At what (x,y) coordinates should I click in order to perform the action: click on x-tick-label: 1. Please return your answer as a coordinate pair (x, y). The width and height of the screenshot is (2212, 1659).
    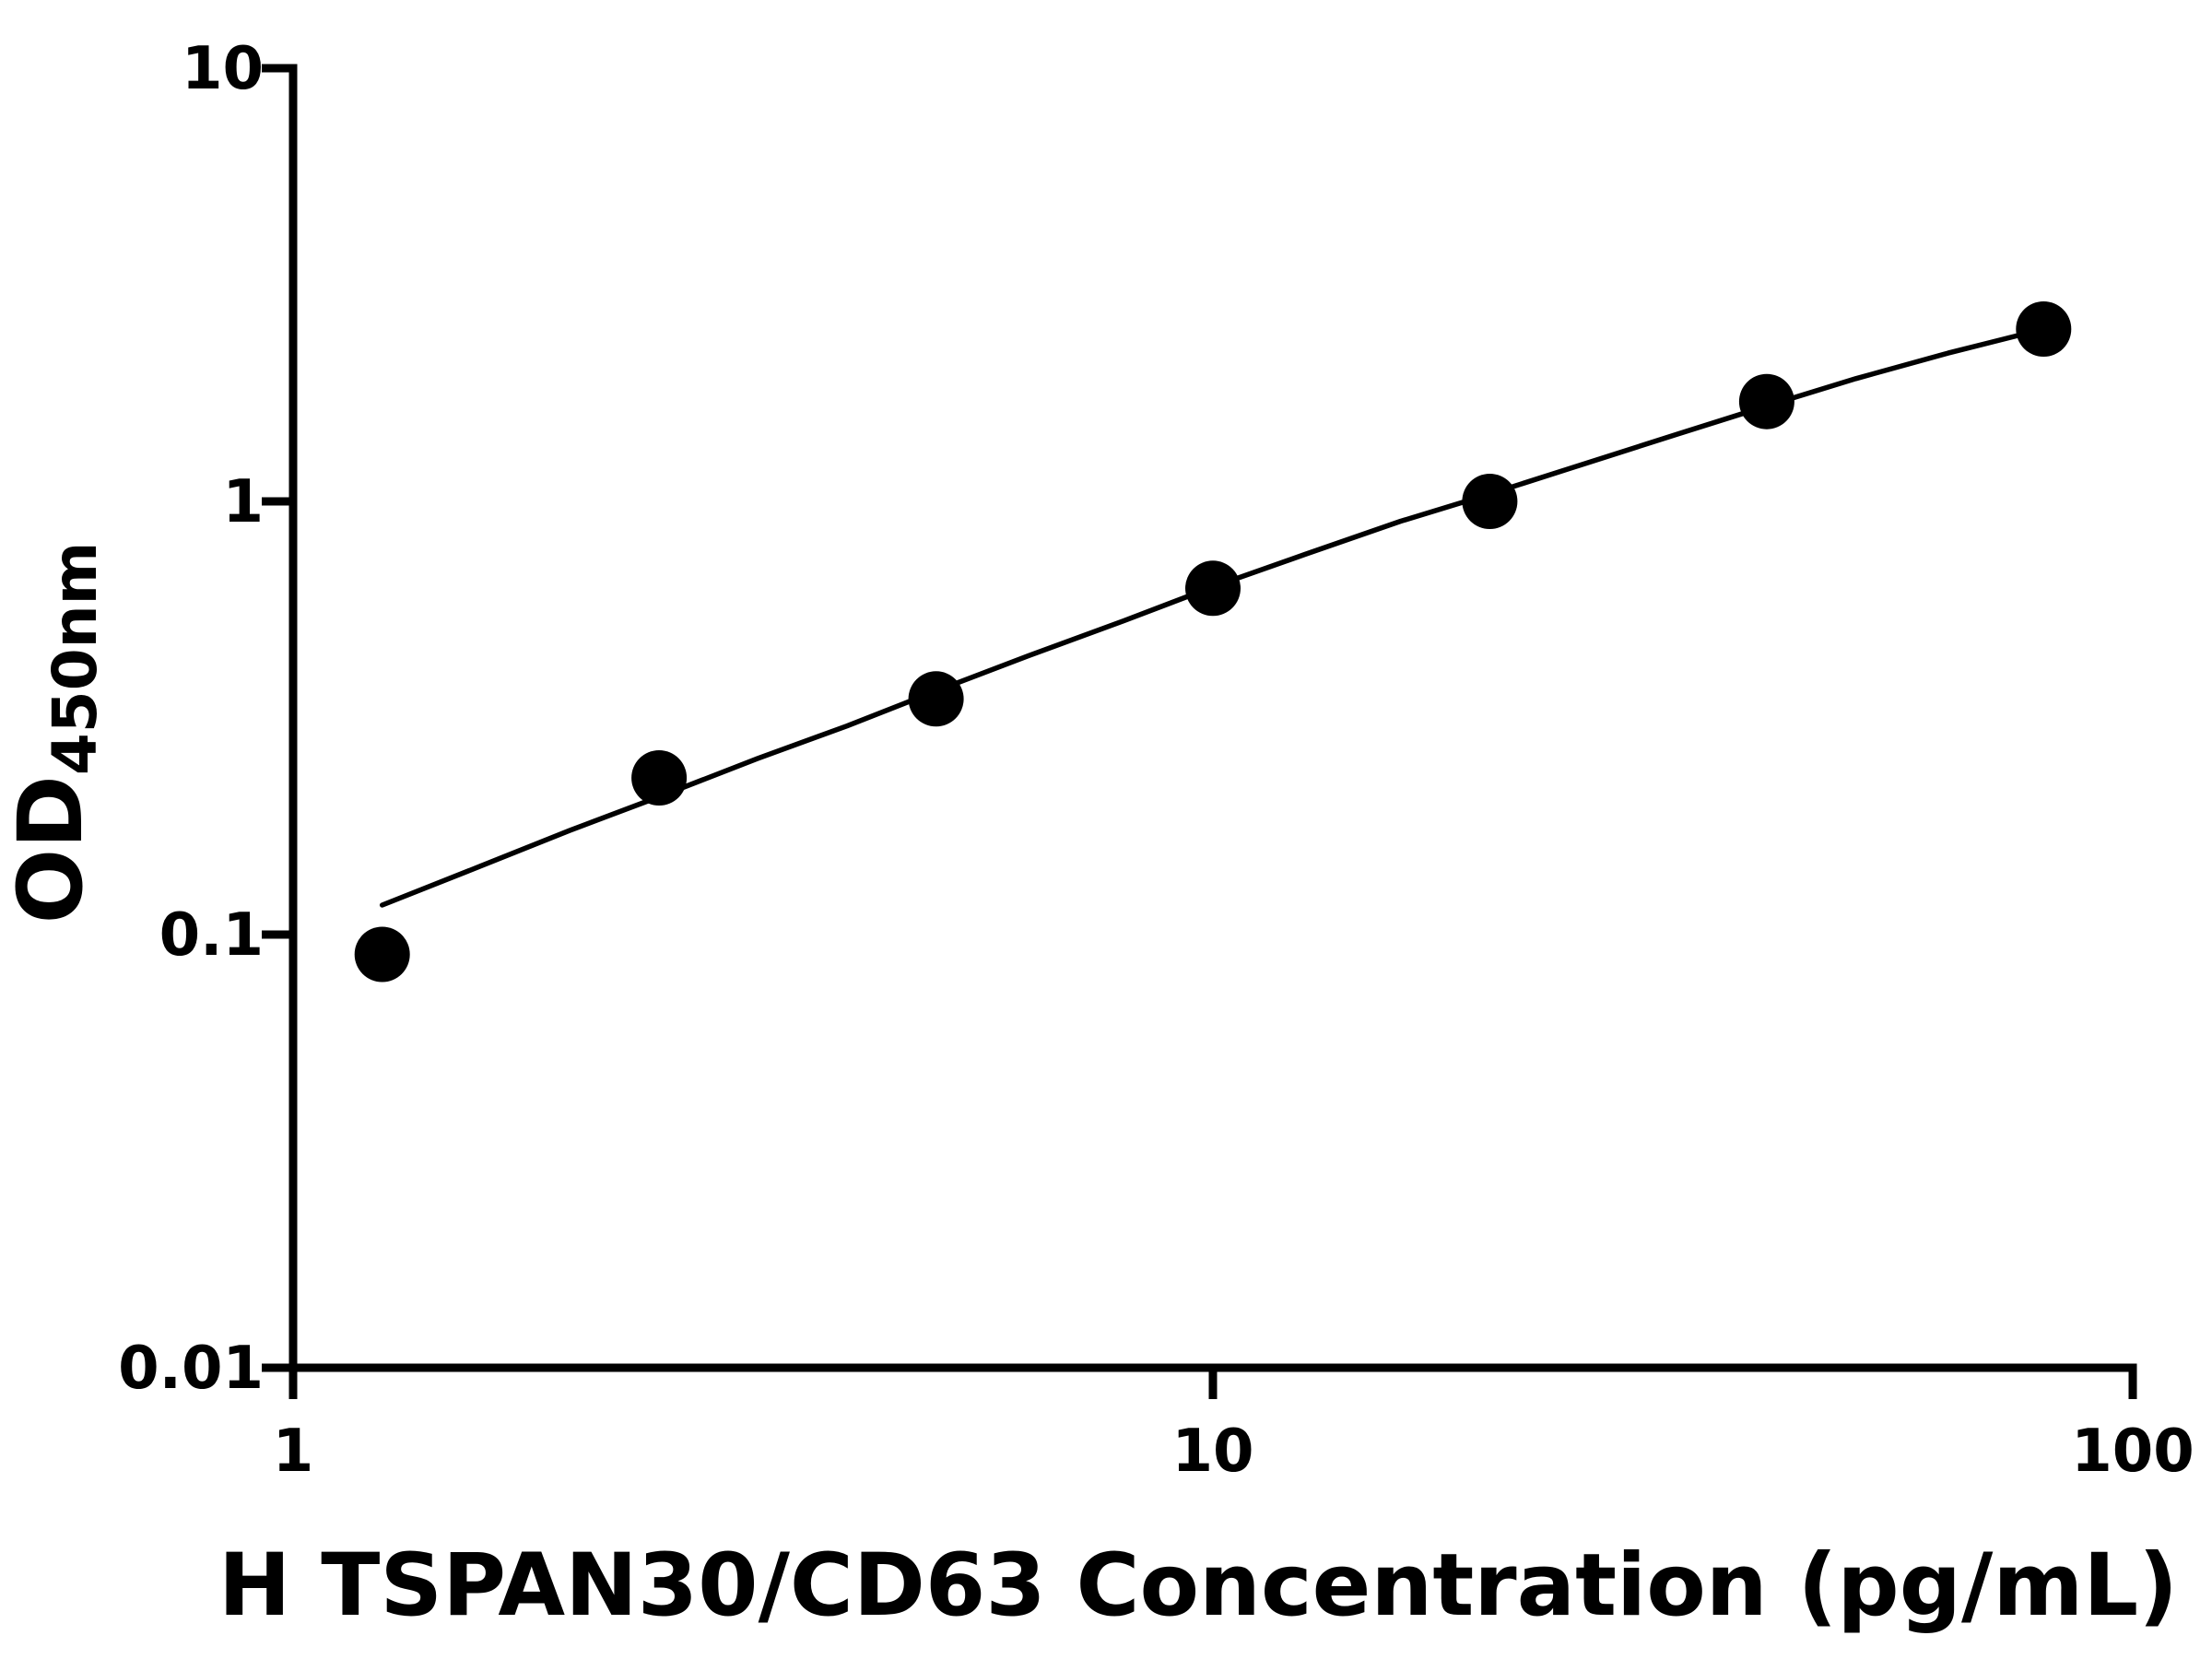
    Looking at the image, I should click on (293, 1452).